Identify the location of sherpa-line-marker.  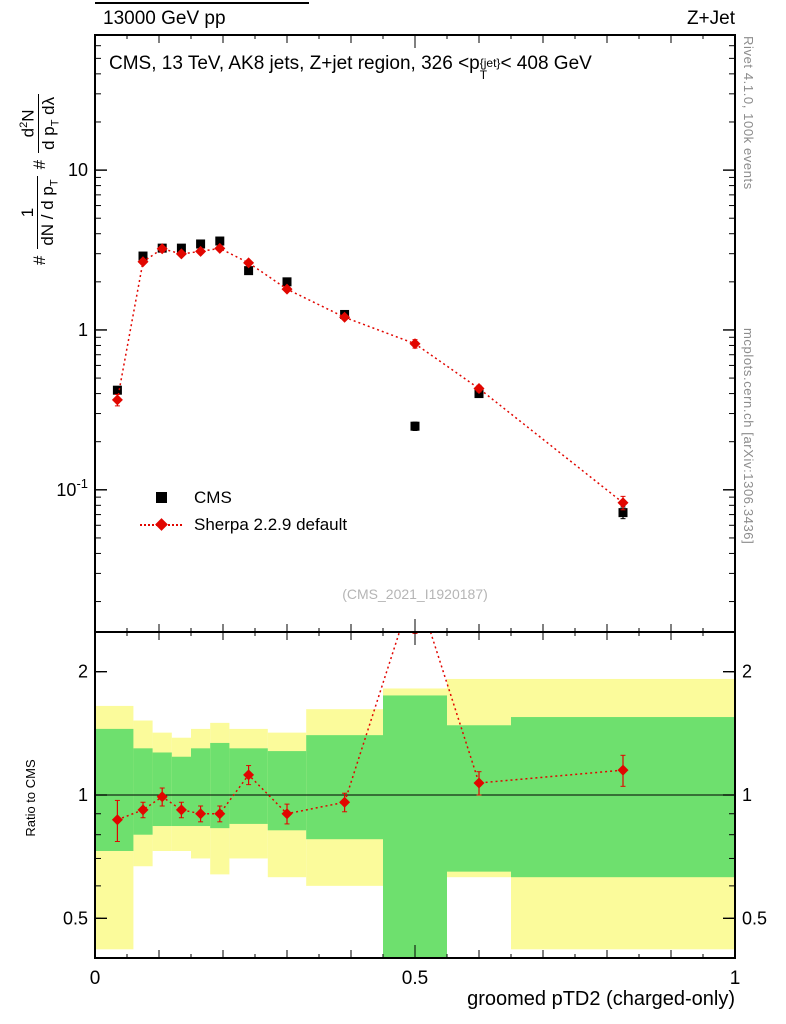
(161, 525).